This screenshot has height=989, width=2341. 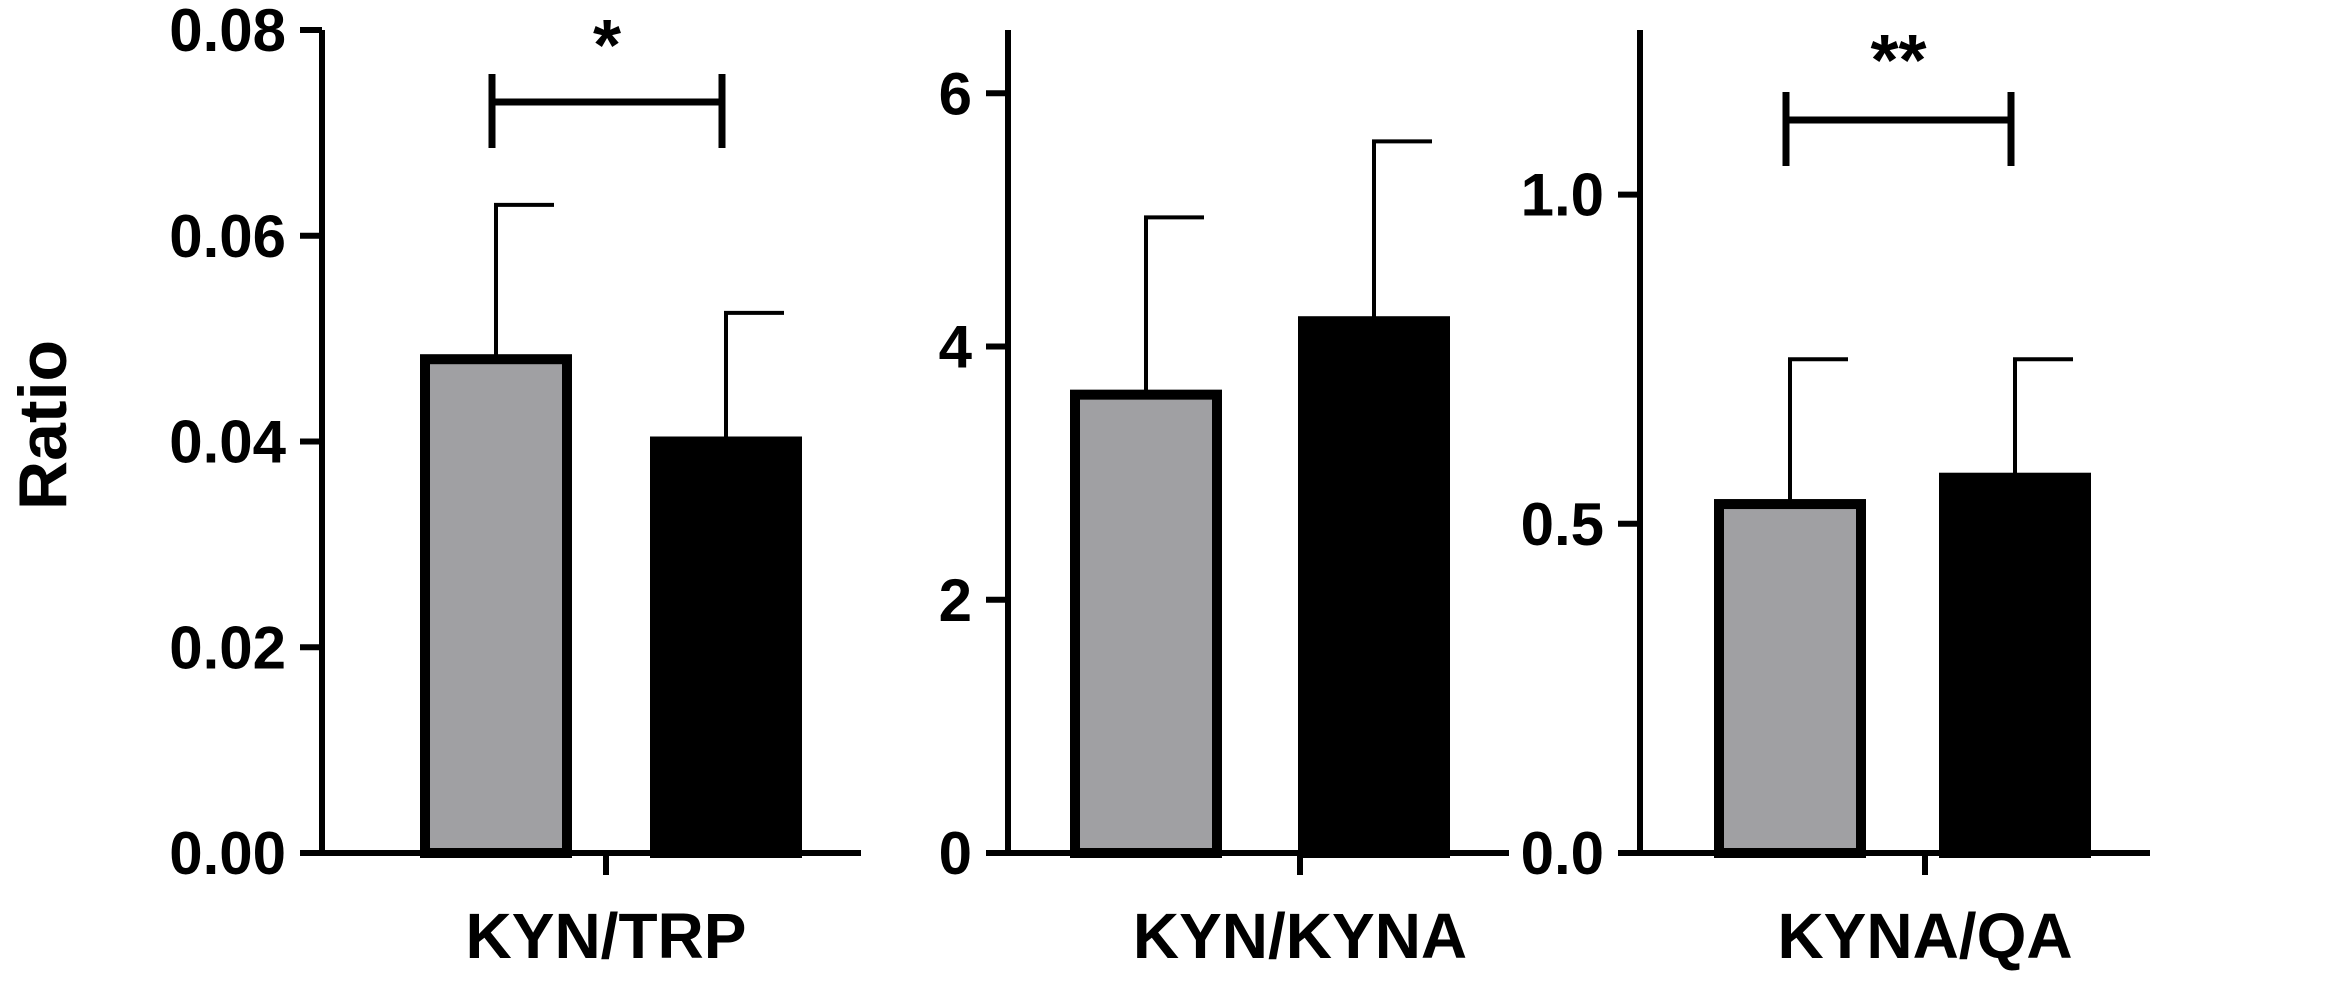 I want to click on y-tick-label: 6, so click(x=955, y=93).